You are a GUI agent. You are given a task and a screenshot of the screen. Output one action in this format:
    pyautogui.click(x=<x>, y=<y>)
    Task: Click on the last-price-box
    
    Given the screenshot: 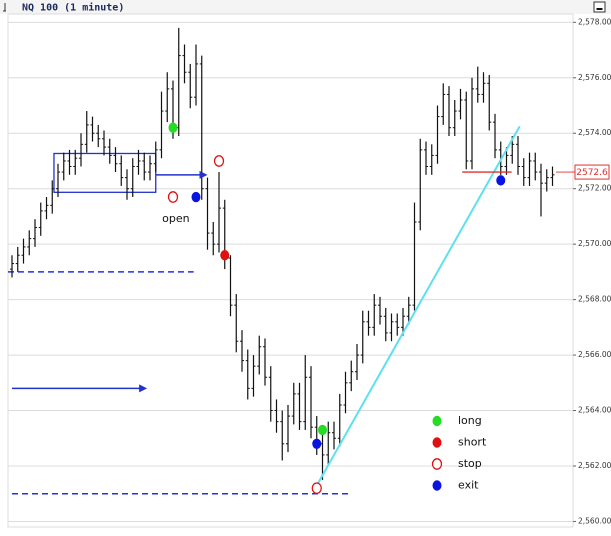 What is the action you would take?
    pyautogui.click(x=592, y=172)
    